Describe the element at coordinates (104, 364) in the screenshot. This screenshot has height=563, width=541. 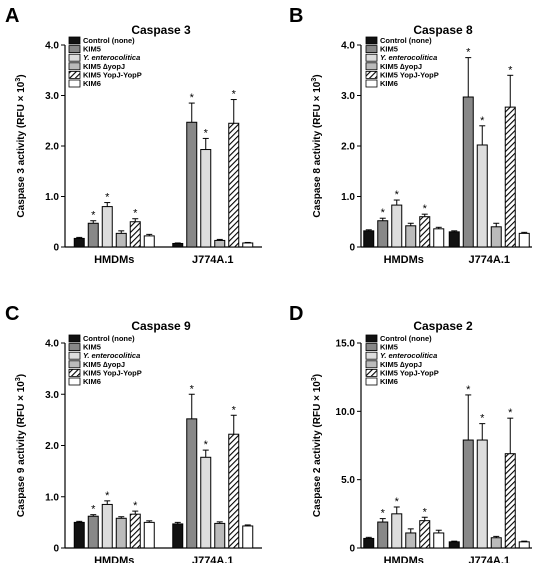
I see `legend-label: KIM5 ∆yopJ` at that location.